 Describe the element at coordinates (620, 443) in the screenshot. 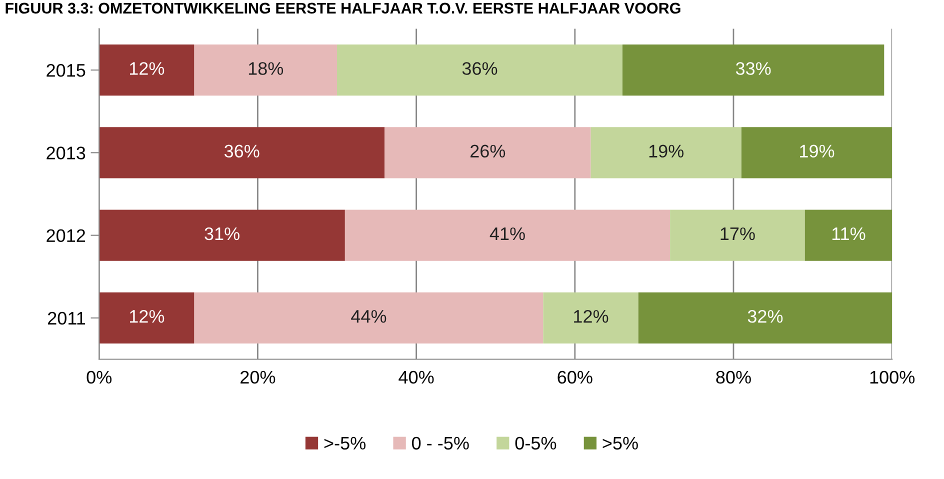

I see `legend-label: >5%` at that location.